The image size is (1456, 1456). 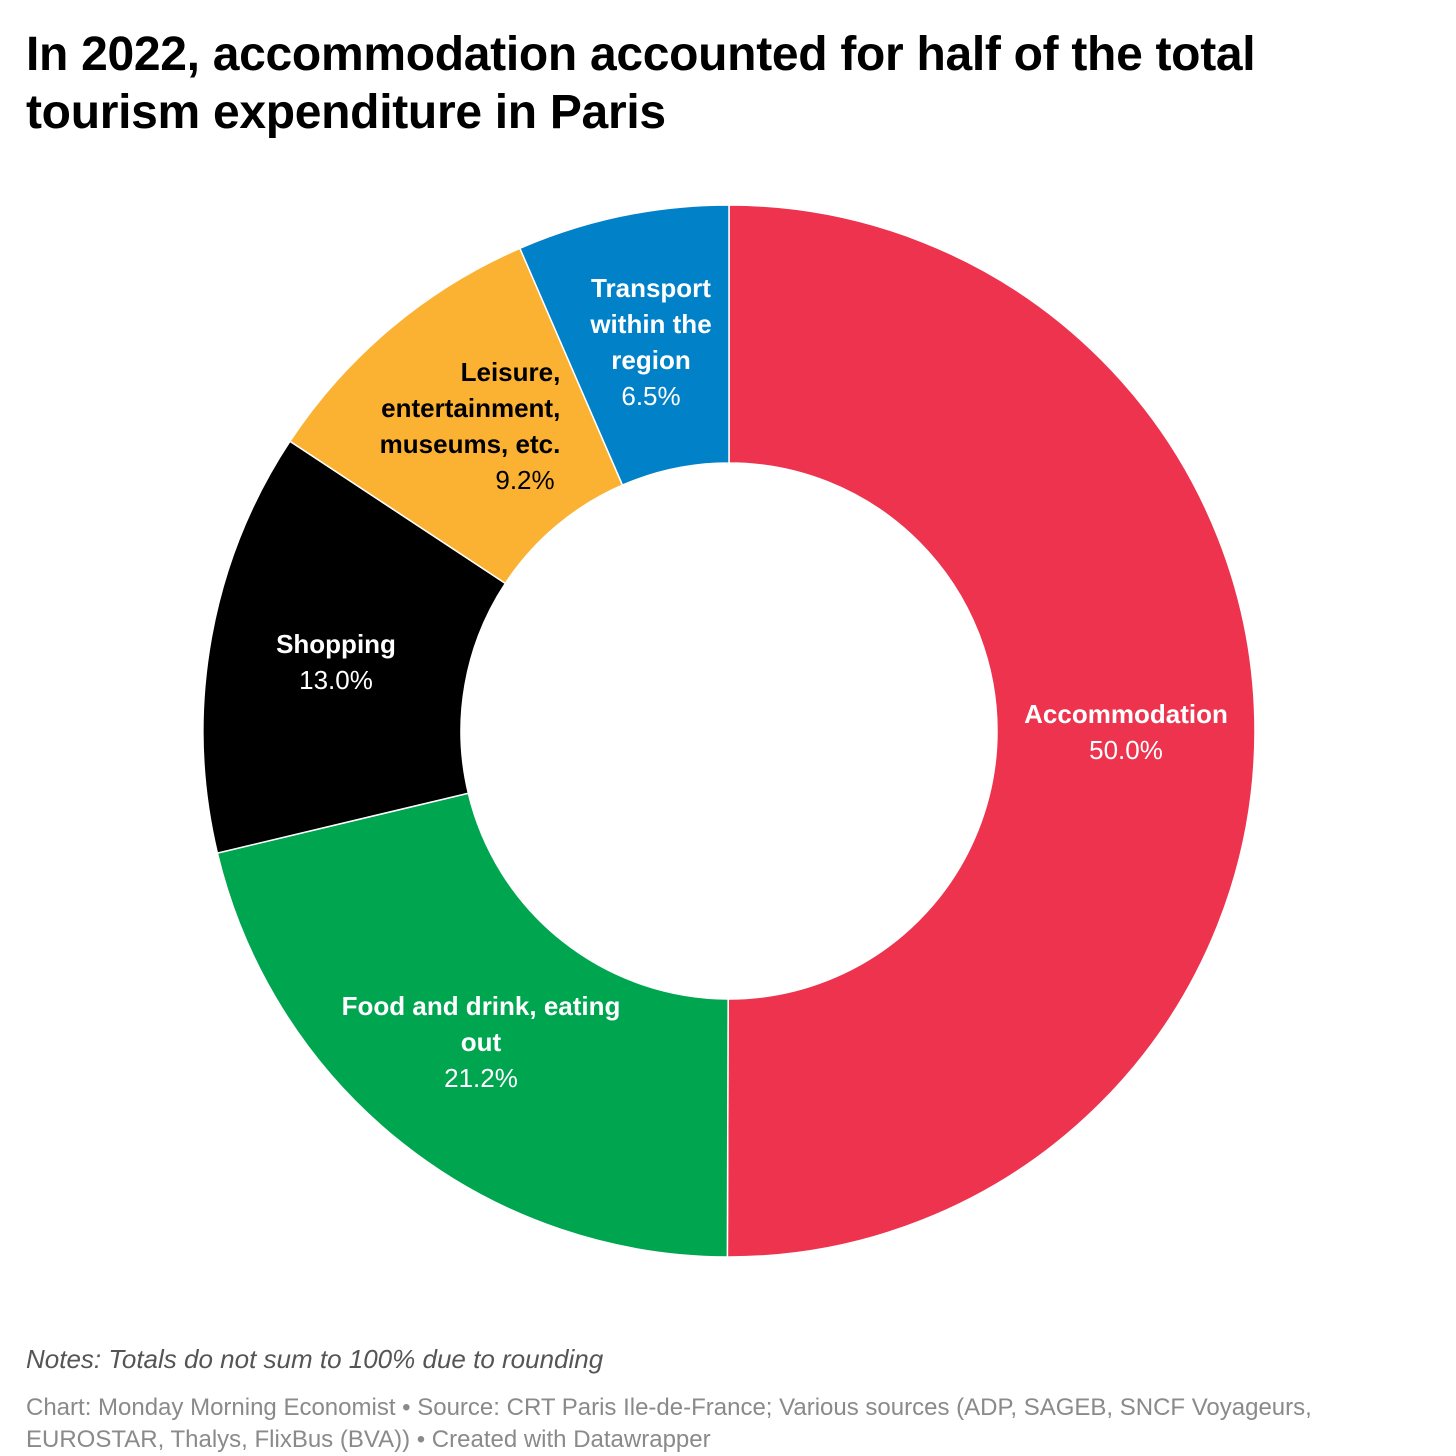 I want to click on donut-slice-food-and-drink-eating-out, so click(x=472, y=1025).